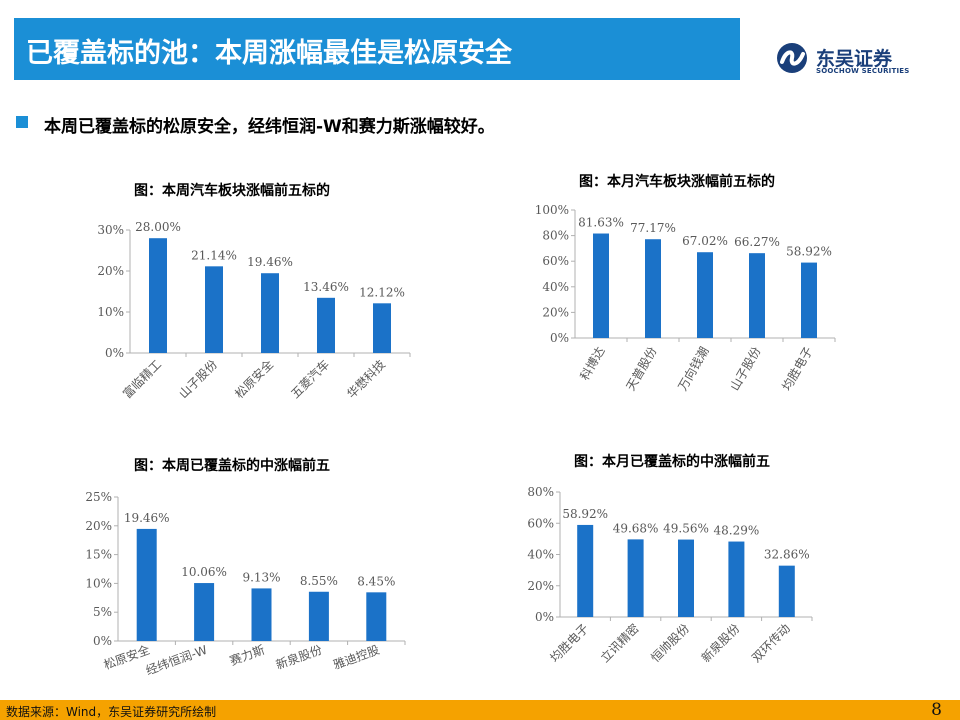  What do you see at coordinates (98, 497) in the screenshot?
I see `y-tick-label: 25%` at bounding box center [98, 497].